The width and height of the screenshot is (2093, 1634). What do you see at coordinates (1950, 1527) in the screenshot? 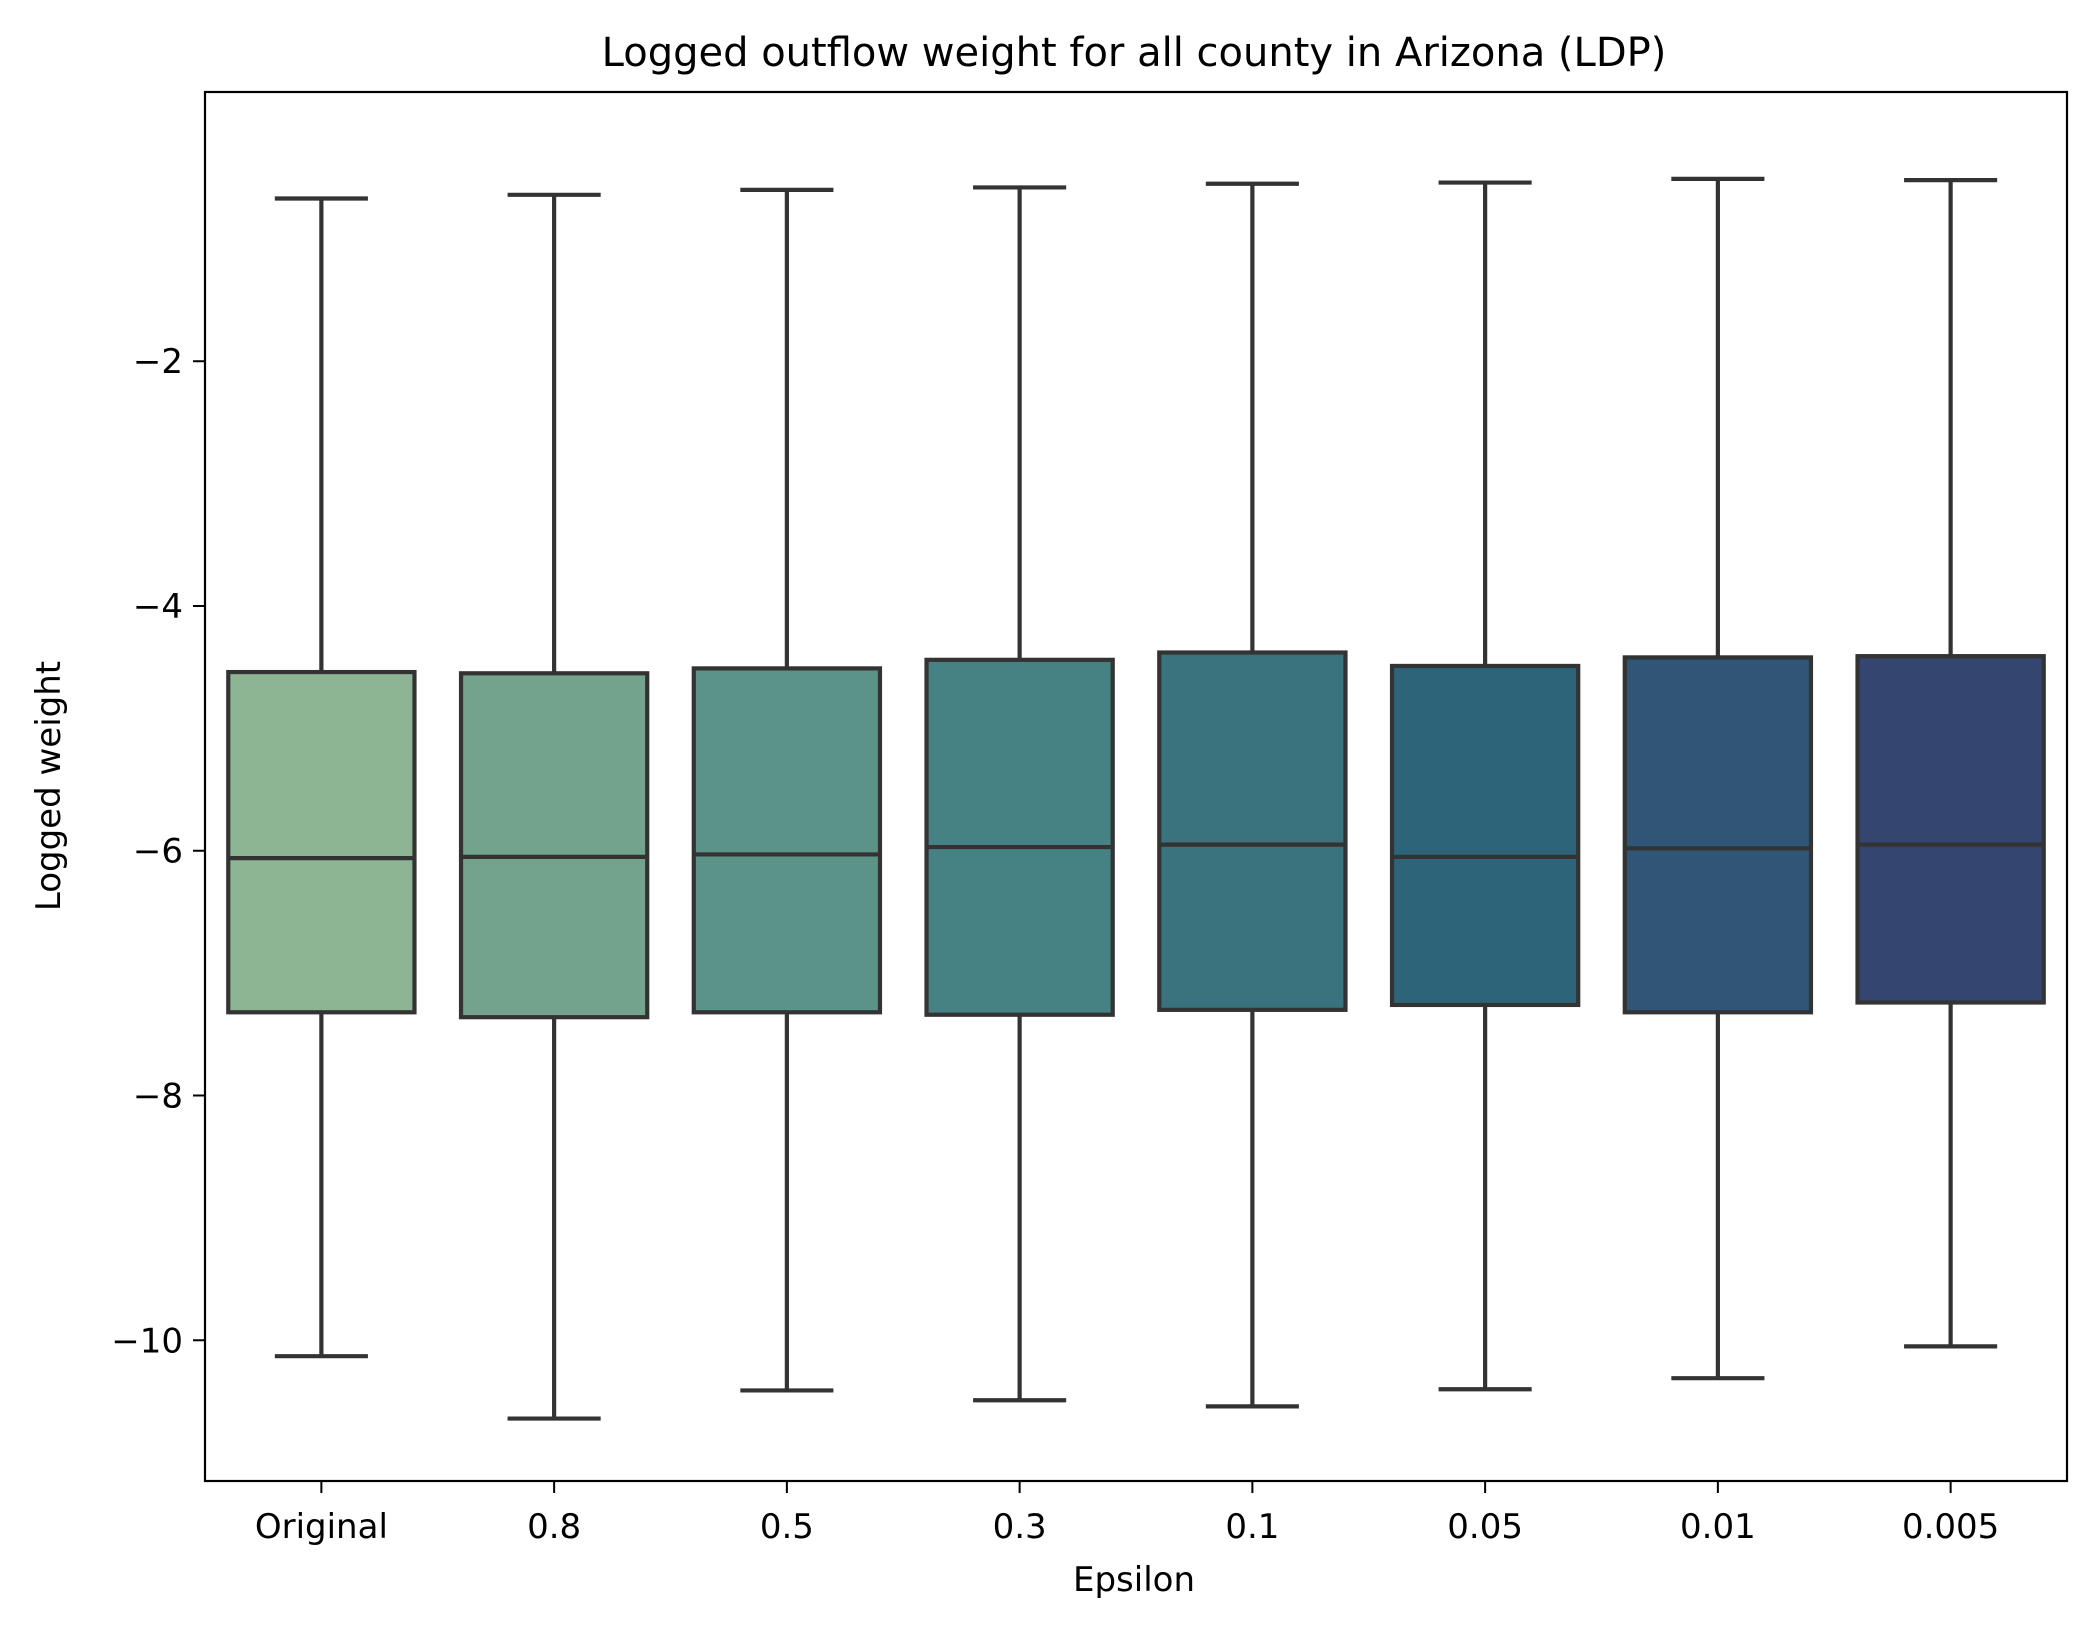
I see `x-tick-label: 0.005` at bounding box center [1950, 1527].